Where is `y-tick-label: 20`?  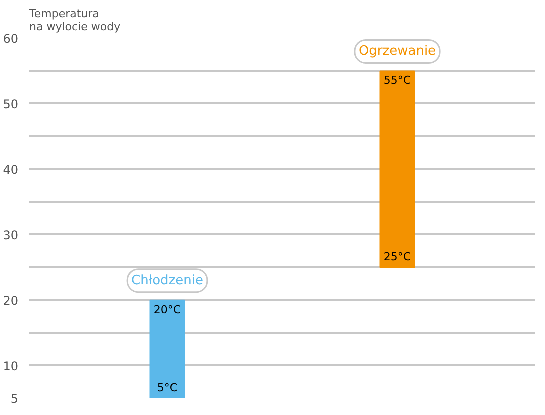
y-tick-label: 20 is located at coordinates (11, 301).